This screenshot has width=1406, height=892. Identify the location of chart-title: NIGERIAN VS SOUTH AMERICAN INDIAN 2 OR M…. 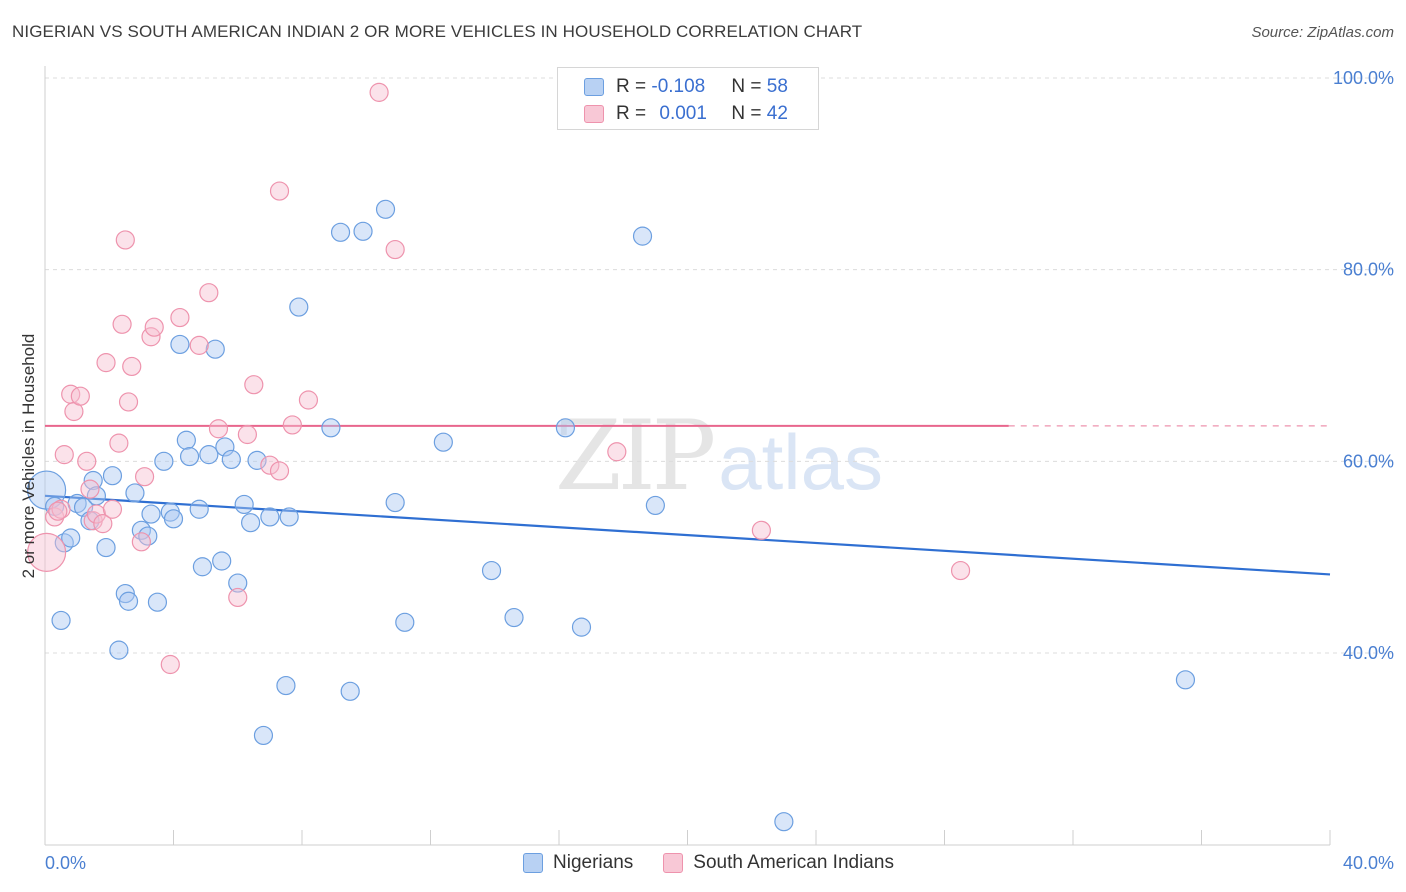
(437, 31).